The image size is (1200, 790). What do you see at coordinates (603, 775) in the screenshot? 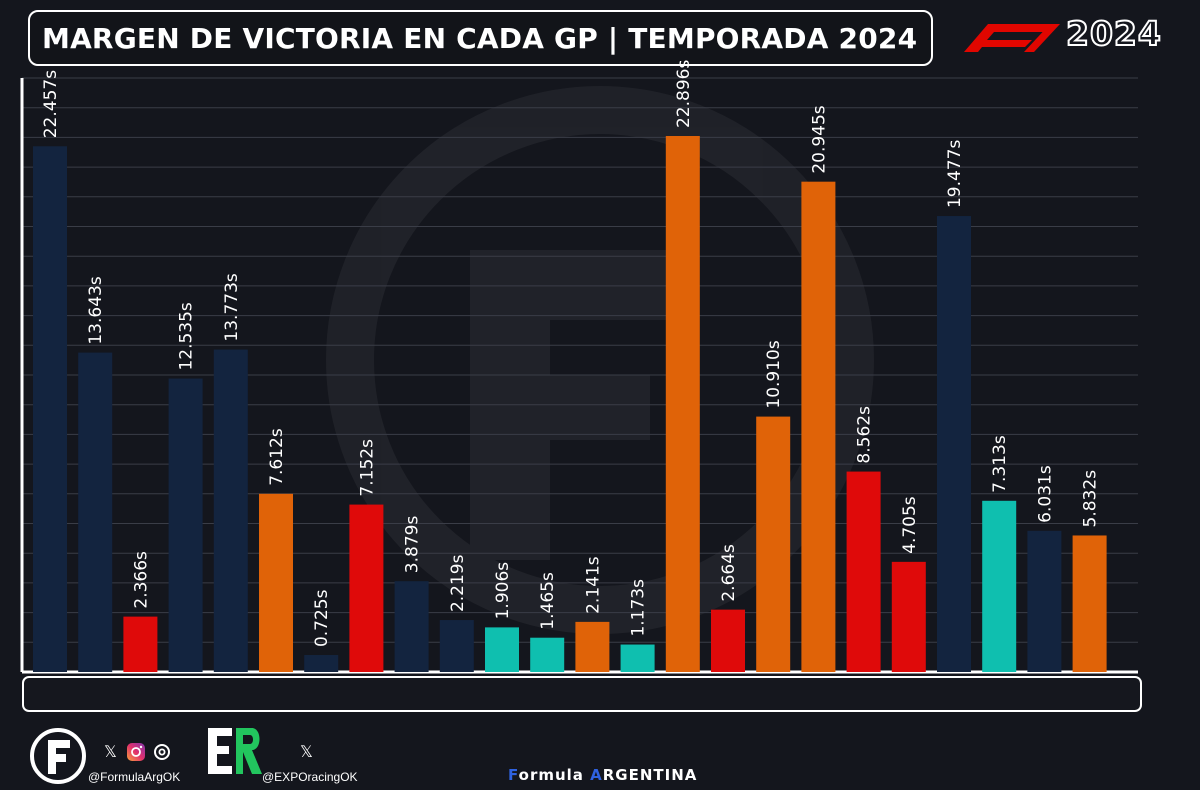
I see `formula-argentina-wordmark: Formula ARGENTINA` at bounding box center [603, 775].